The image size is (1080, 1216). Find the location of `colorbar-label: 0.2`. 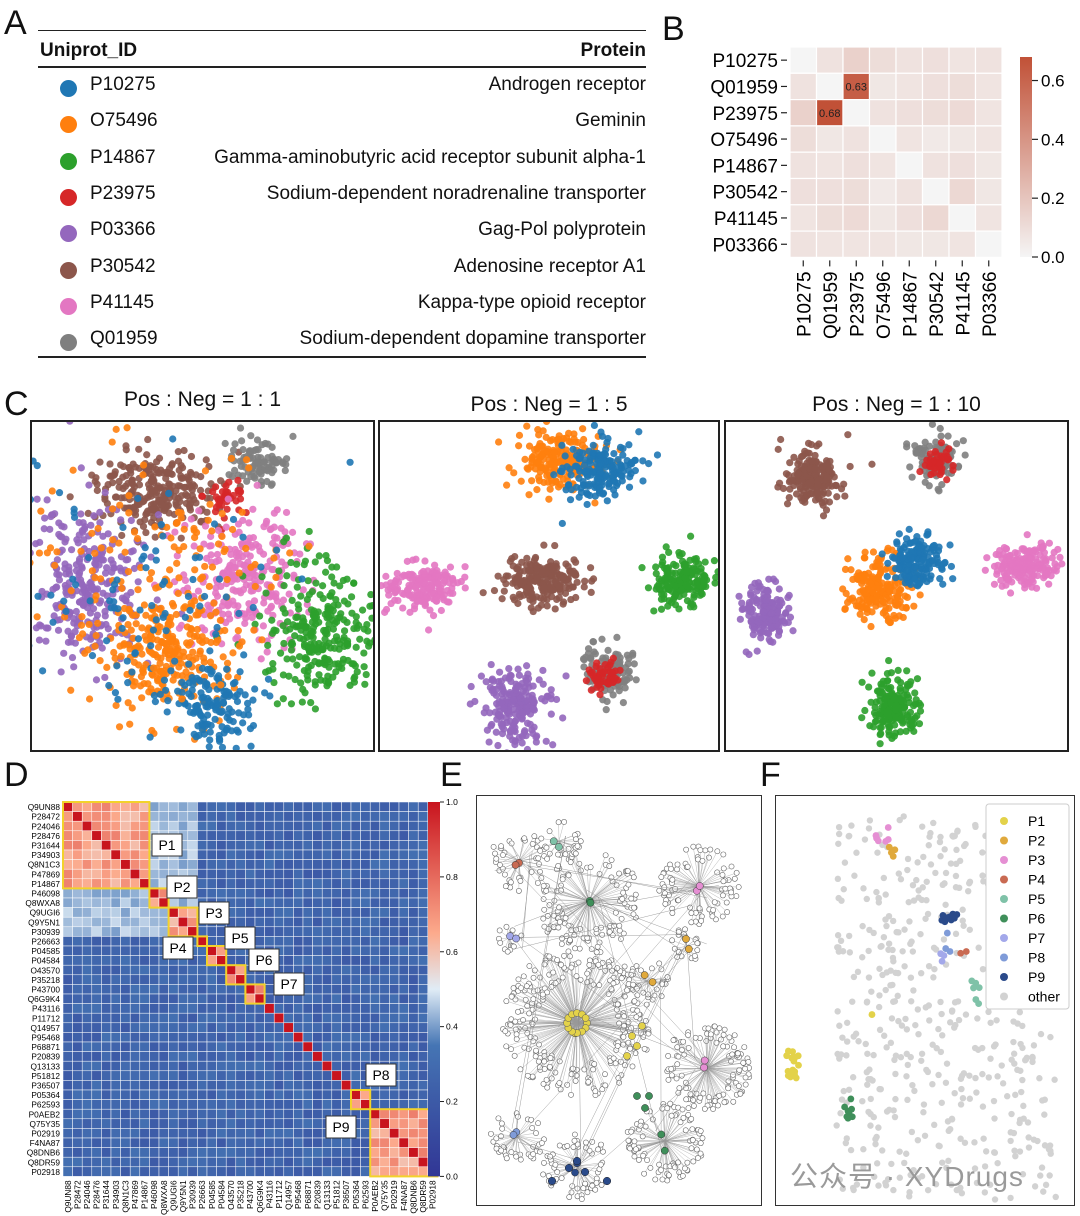

colorbar-label: 0.2 is located at coordinates (1053, 198).